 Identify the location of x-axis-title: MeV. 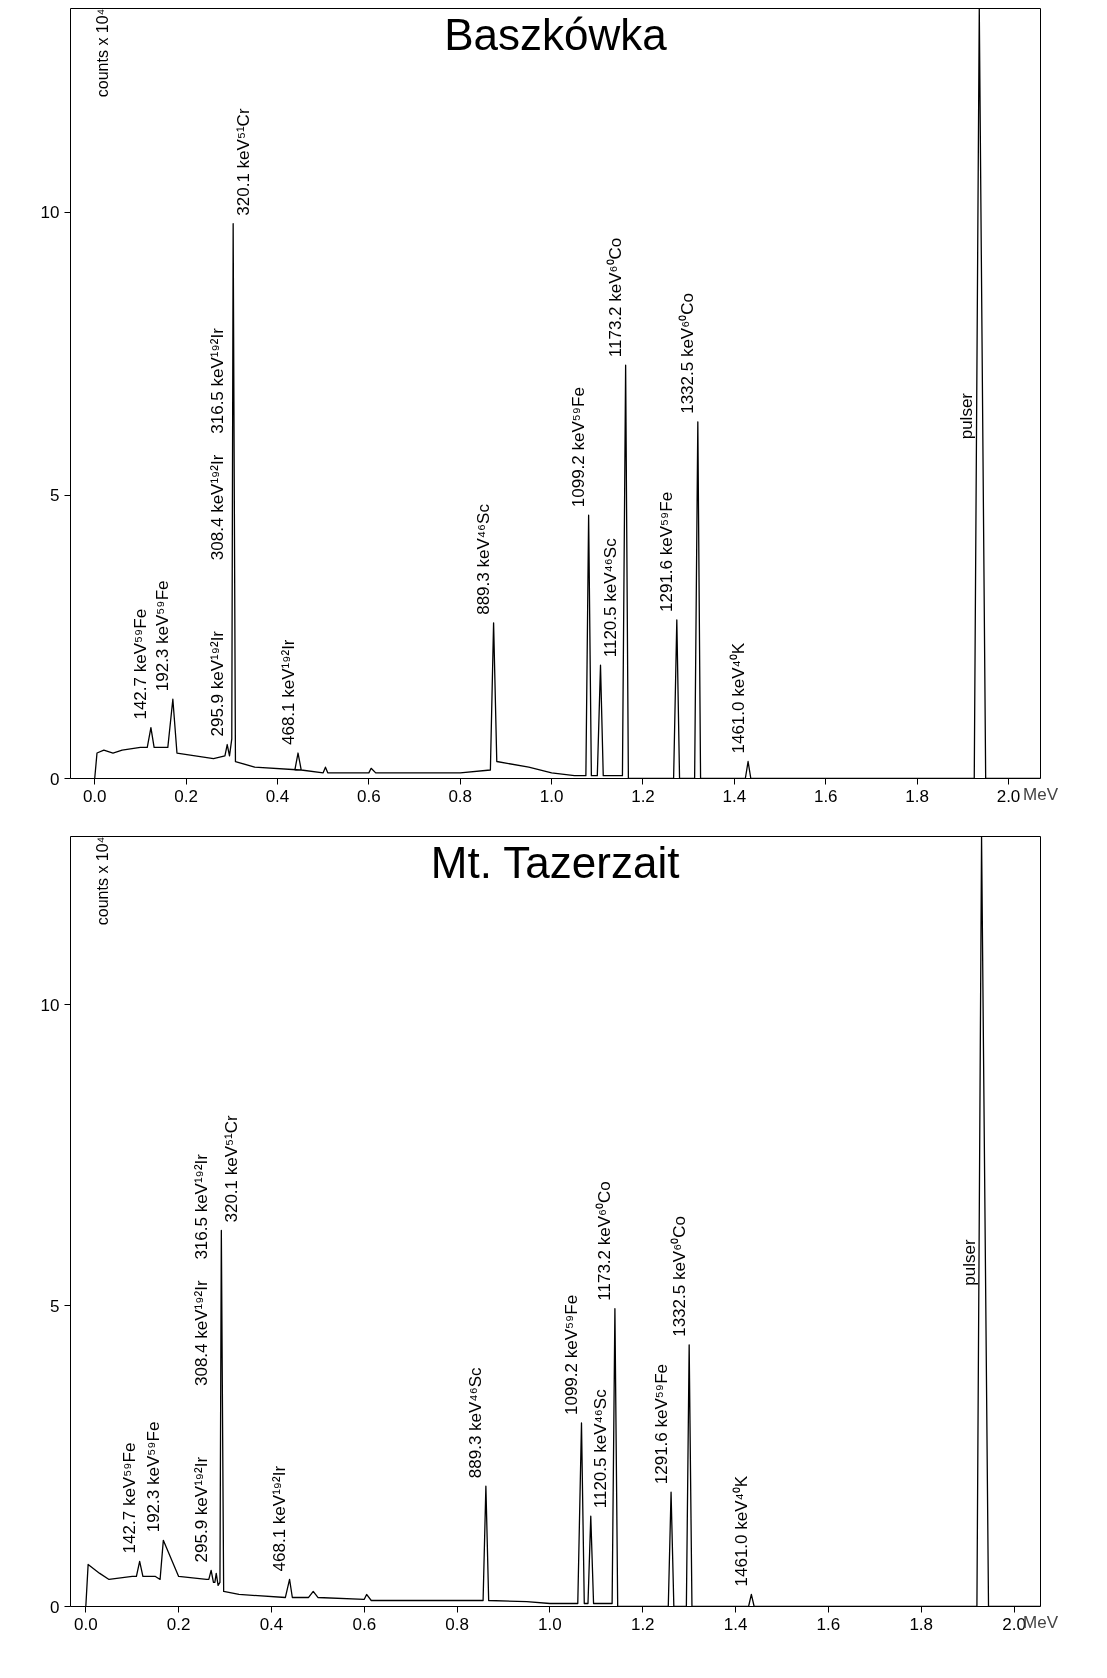
(1041, 794).